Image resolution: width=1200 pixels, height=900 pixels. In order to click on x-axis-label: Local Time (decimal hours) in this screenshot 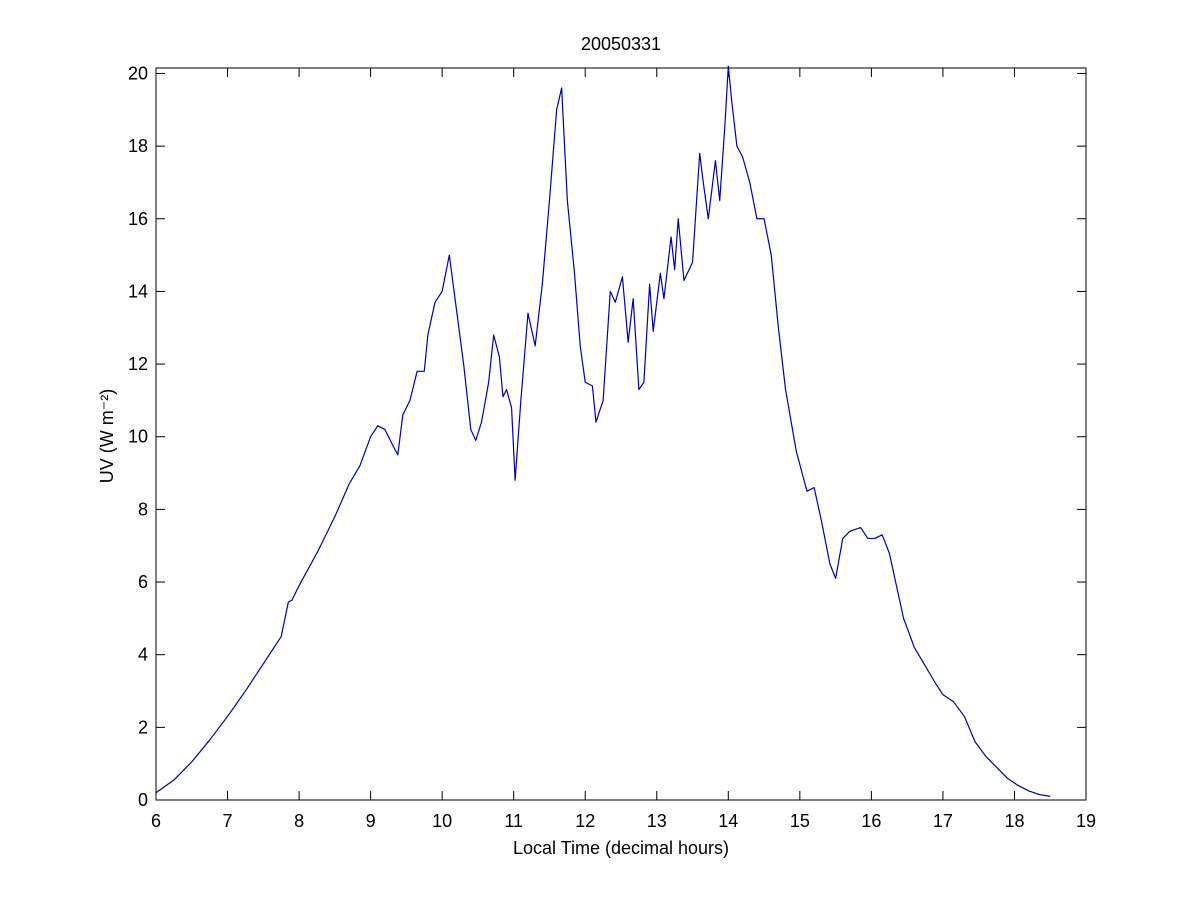, I will do `click(621, 848)`.